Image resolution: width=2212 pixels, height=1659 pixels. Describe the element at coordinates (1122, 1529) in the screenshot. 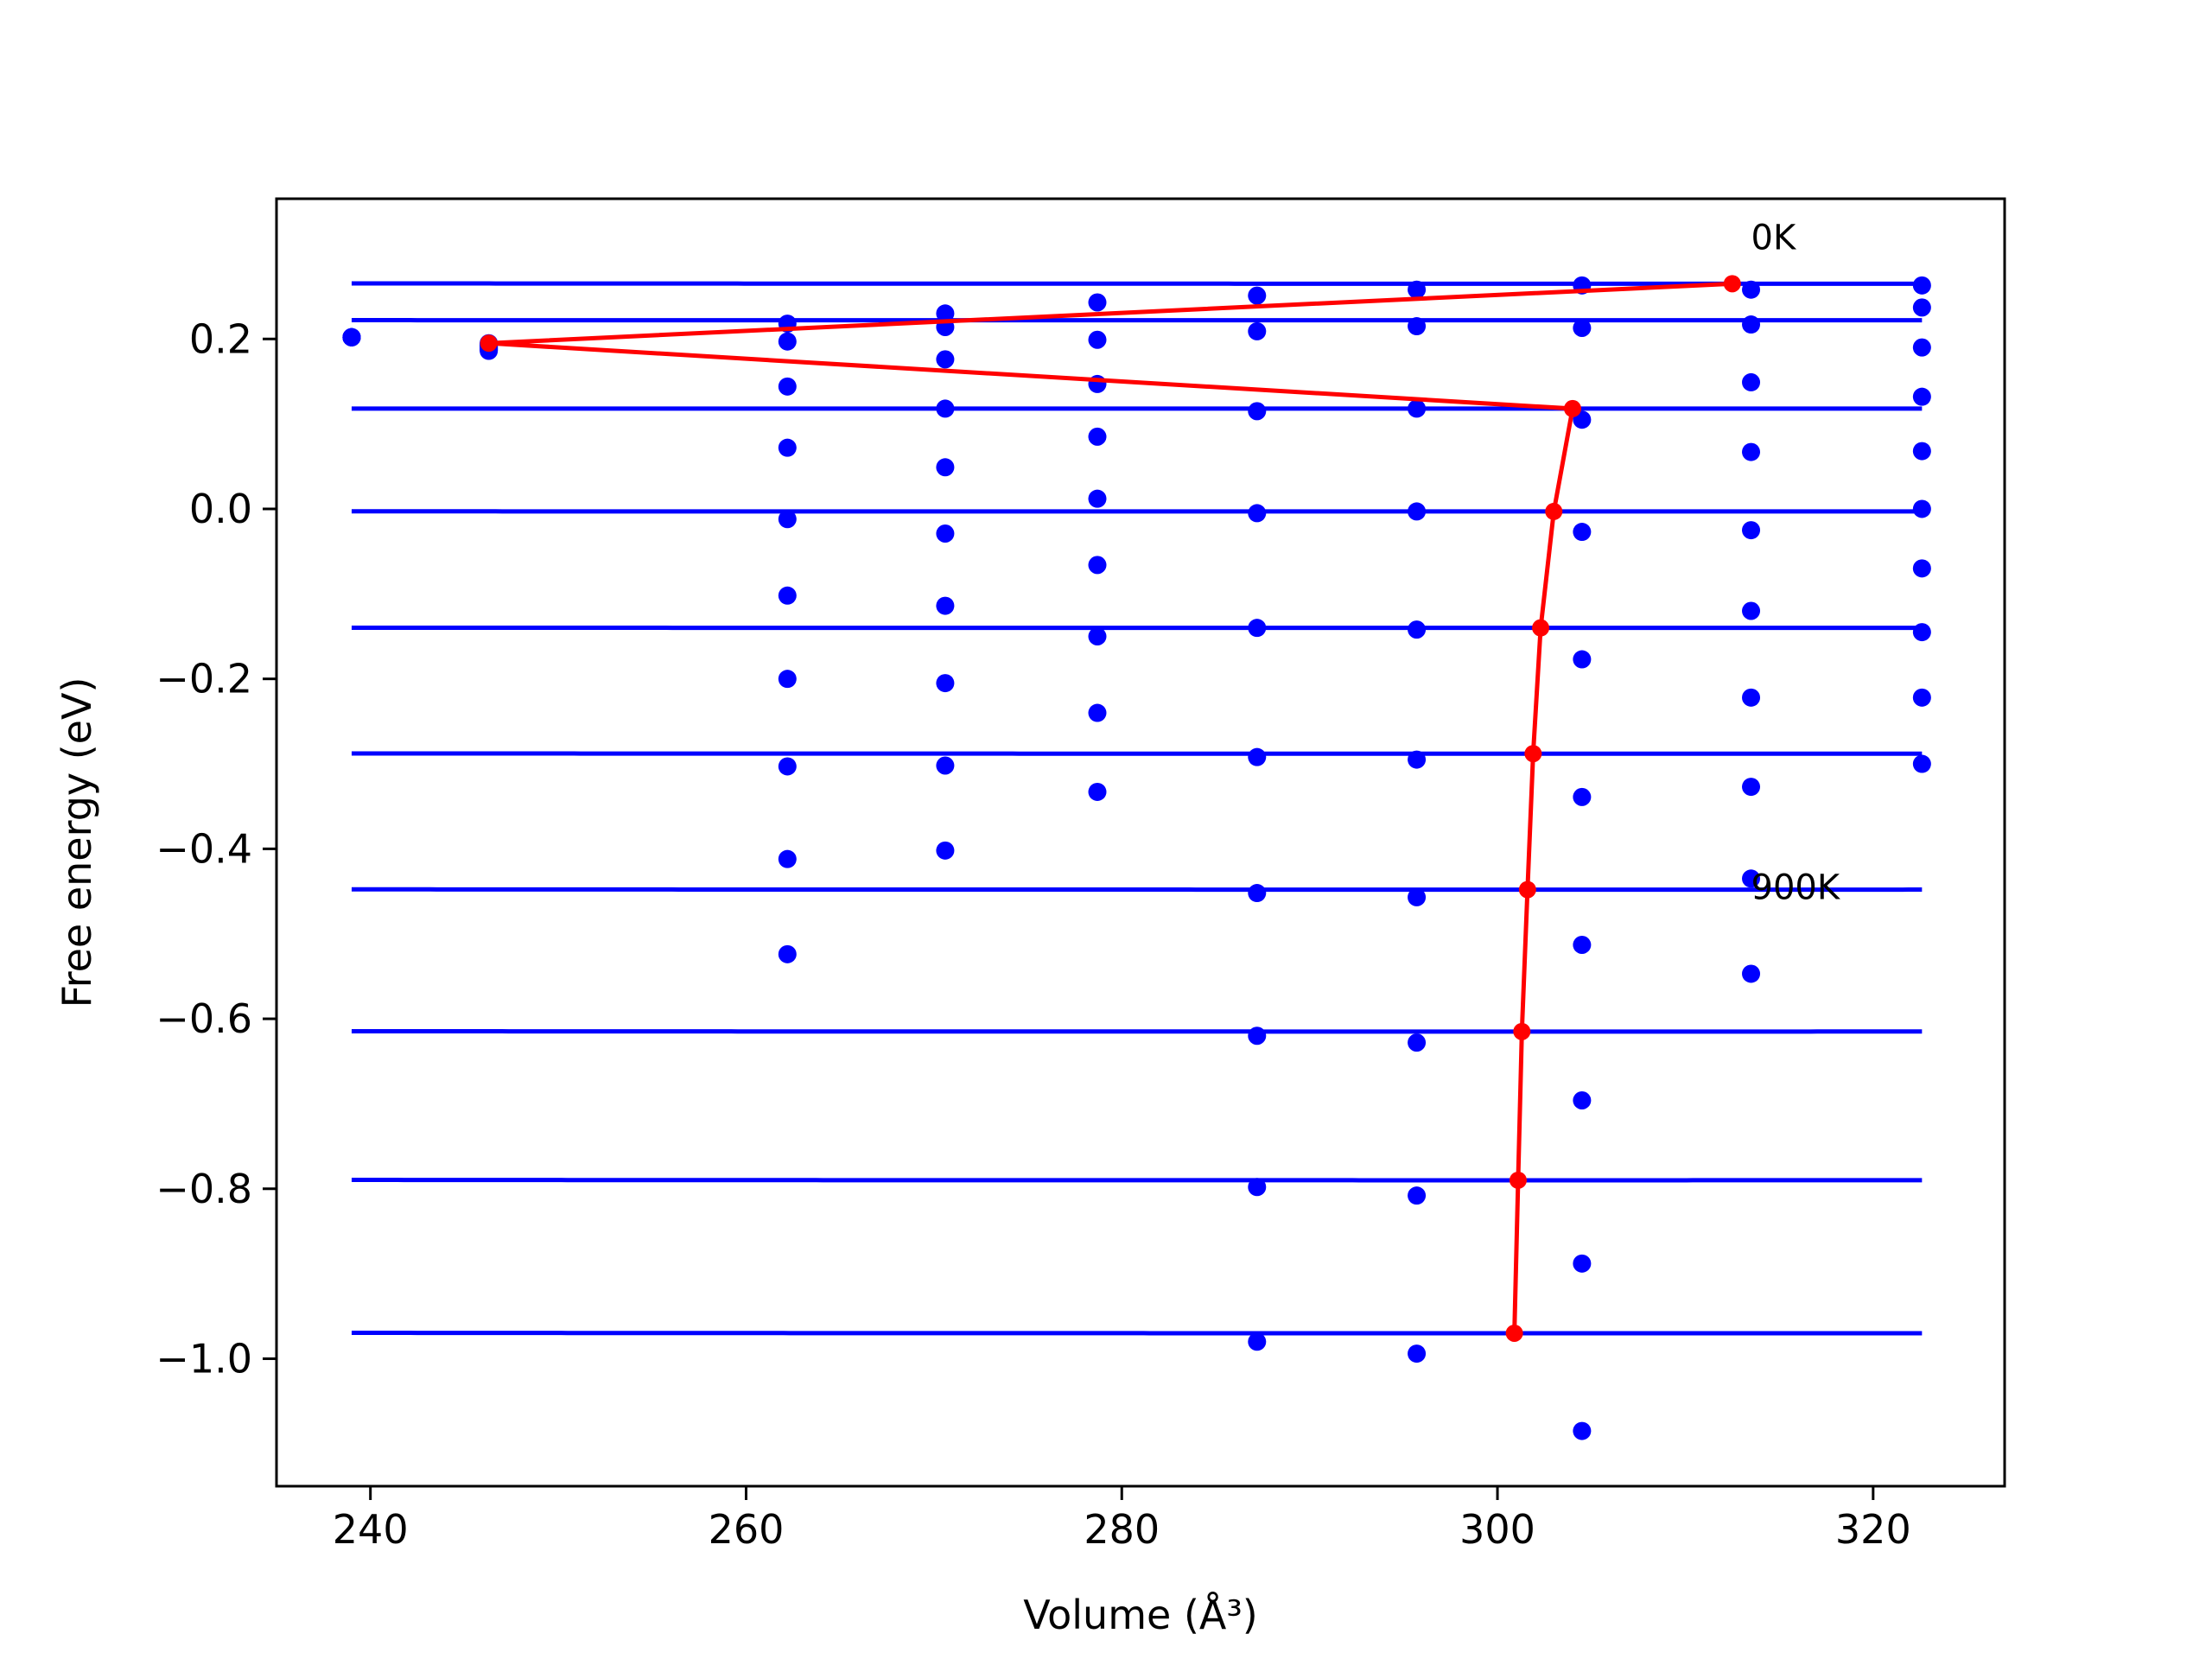

I see `x-tick-label: 280` at that location.